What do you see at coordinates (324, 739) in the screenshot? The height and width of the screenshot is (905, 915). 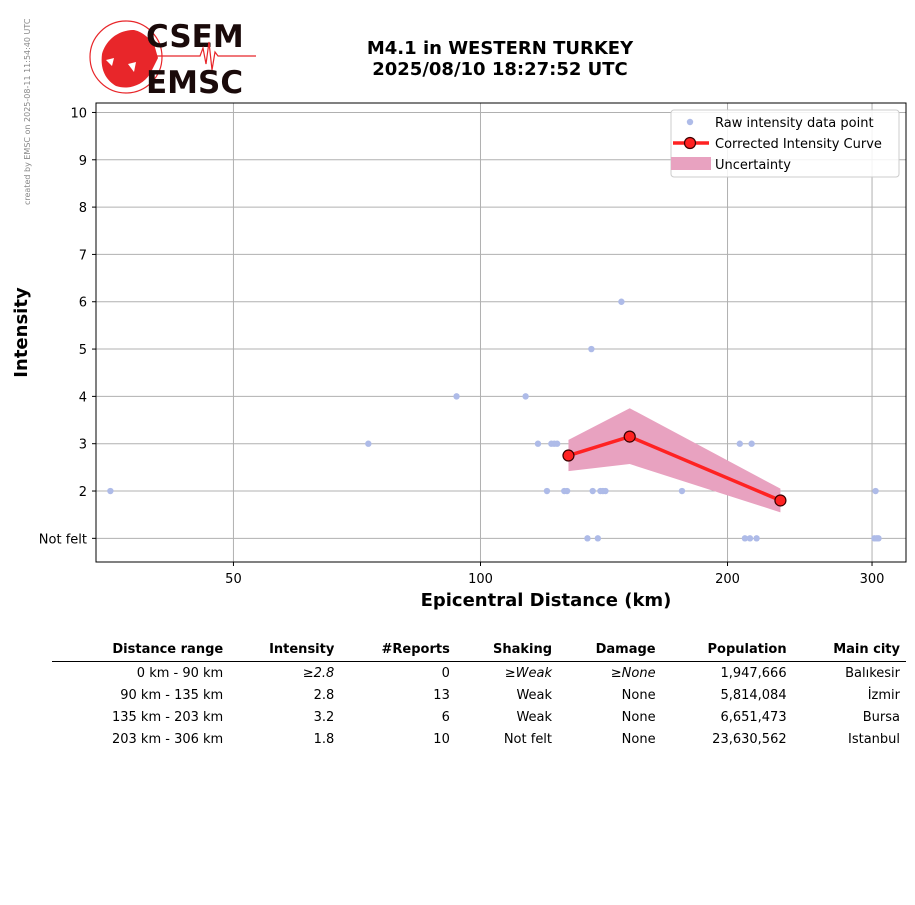 I see `cell-intensity: 1.8` at bounding box center [324, 739].